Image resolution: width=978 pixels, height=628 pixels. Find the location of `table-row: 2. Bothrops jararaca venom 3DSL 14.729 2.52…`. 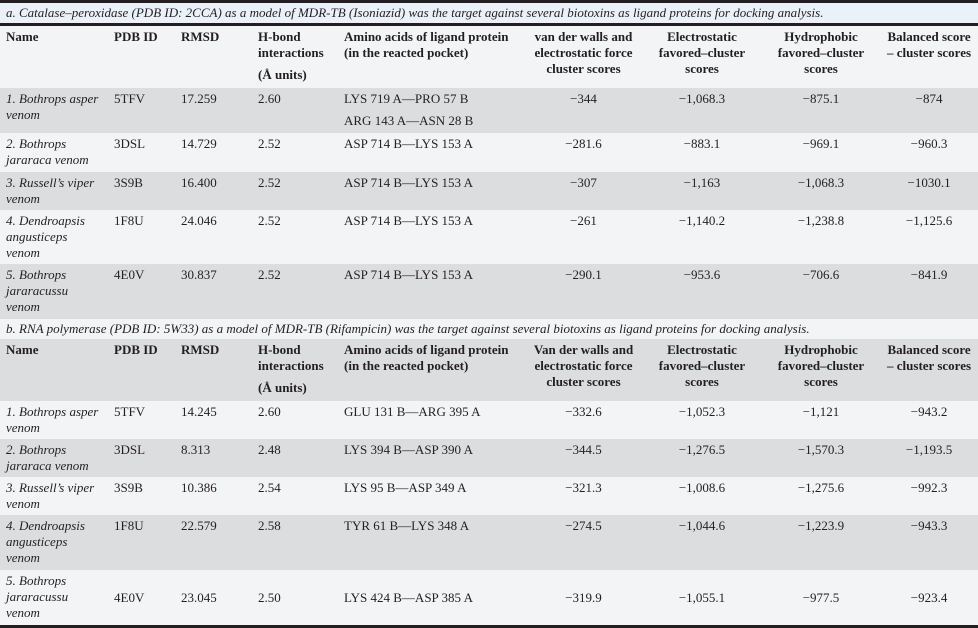

table-row: 2. Bothrops jararaca venom 3DSL 14.729 2.52… is located at coordinates (489, 152).